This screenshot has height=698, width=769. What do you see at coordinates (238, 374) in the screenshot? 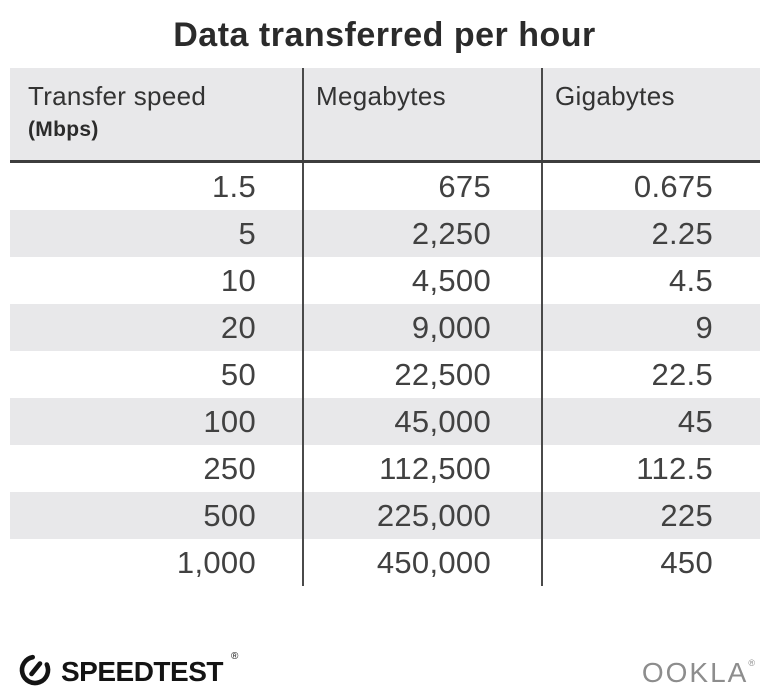
I see `cell-speed: 50` at bounding box center [238, 374].